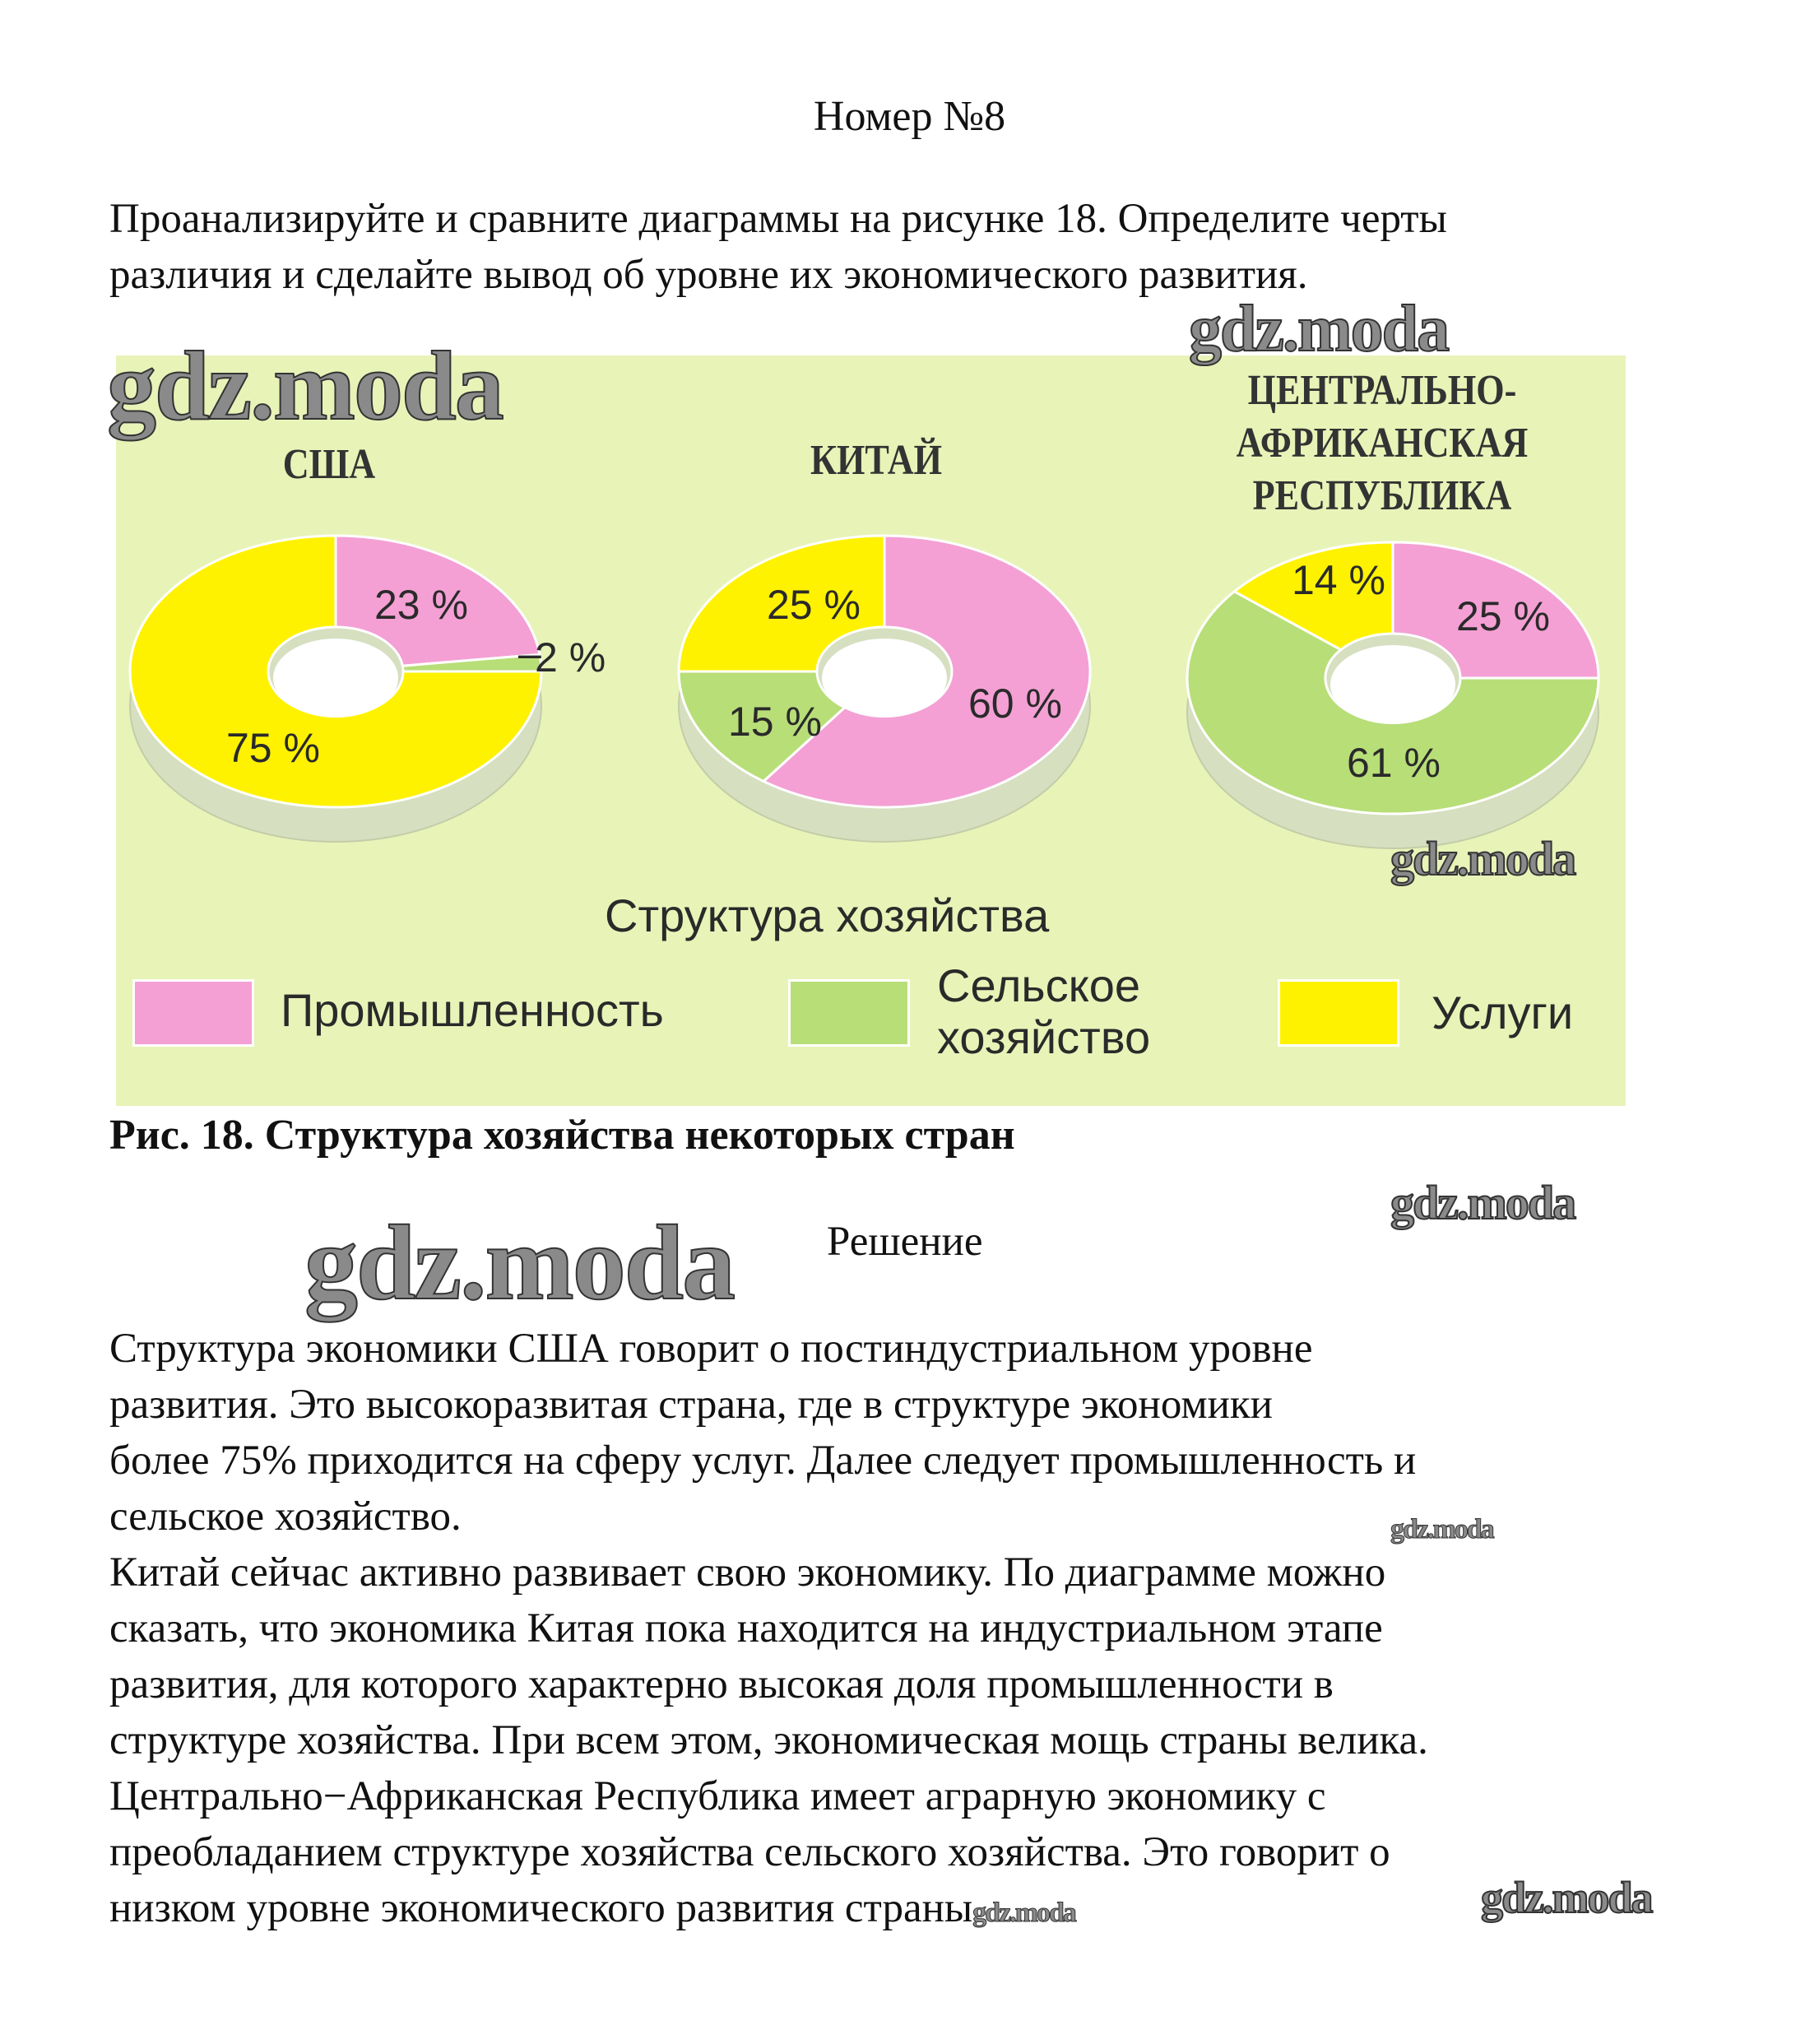 Image resolution: width=1819 pixels, height=2044 pixels. Describe the element at coordinates (909, 116) in the screenshot. I see `page-title: Номер №8` at that location.